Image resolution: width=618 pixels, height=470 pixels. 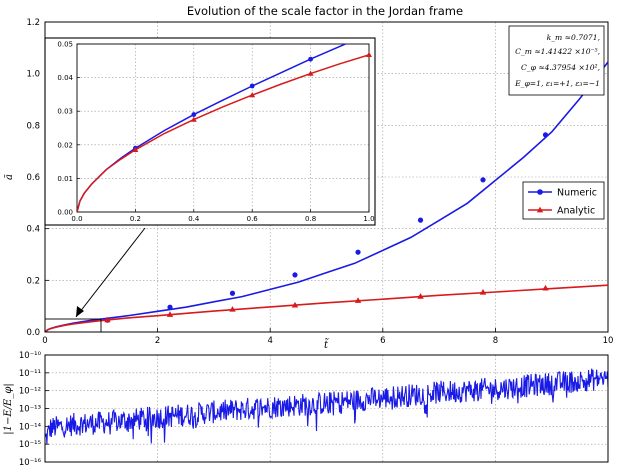 I want to click on bottom-y-tick-label: 10⁻¹¹, so click(x=30, y=374).